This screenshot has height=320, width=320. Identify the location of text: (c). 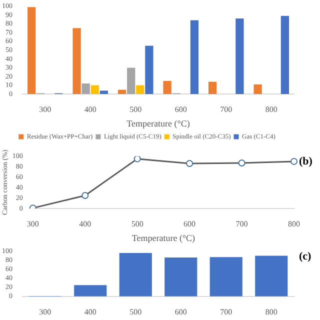
(305, 256).